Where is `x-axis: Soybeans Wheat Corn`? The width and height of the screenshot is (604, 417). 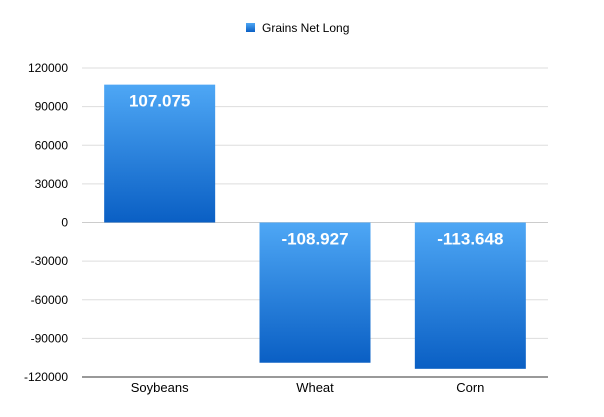
x-axis: Soybeans Wheat Corn is located at coordinates (315, 385).